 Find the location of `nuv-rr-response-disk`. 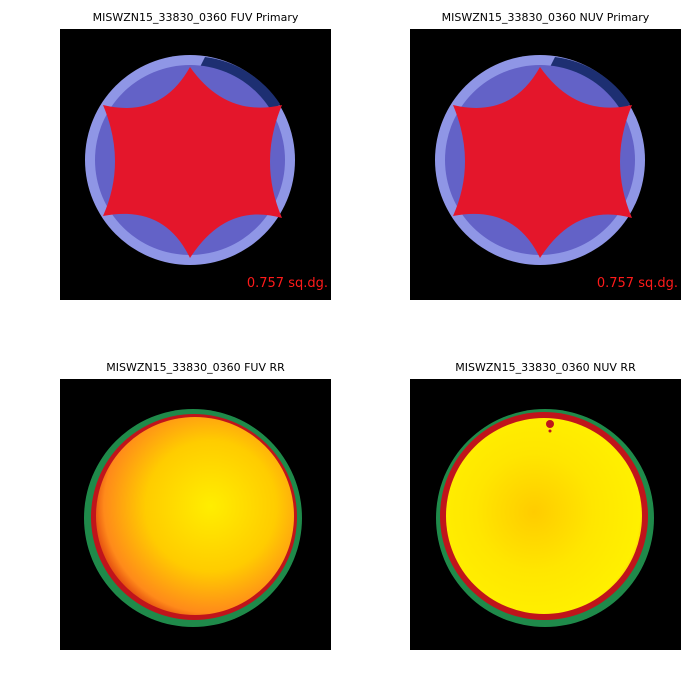

nuv-rr-response-disk is located at coordinates (544, 516).